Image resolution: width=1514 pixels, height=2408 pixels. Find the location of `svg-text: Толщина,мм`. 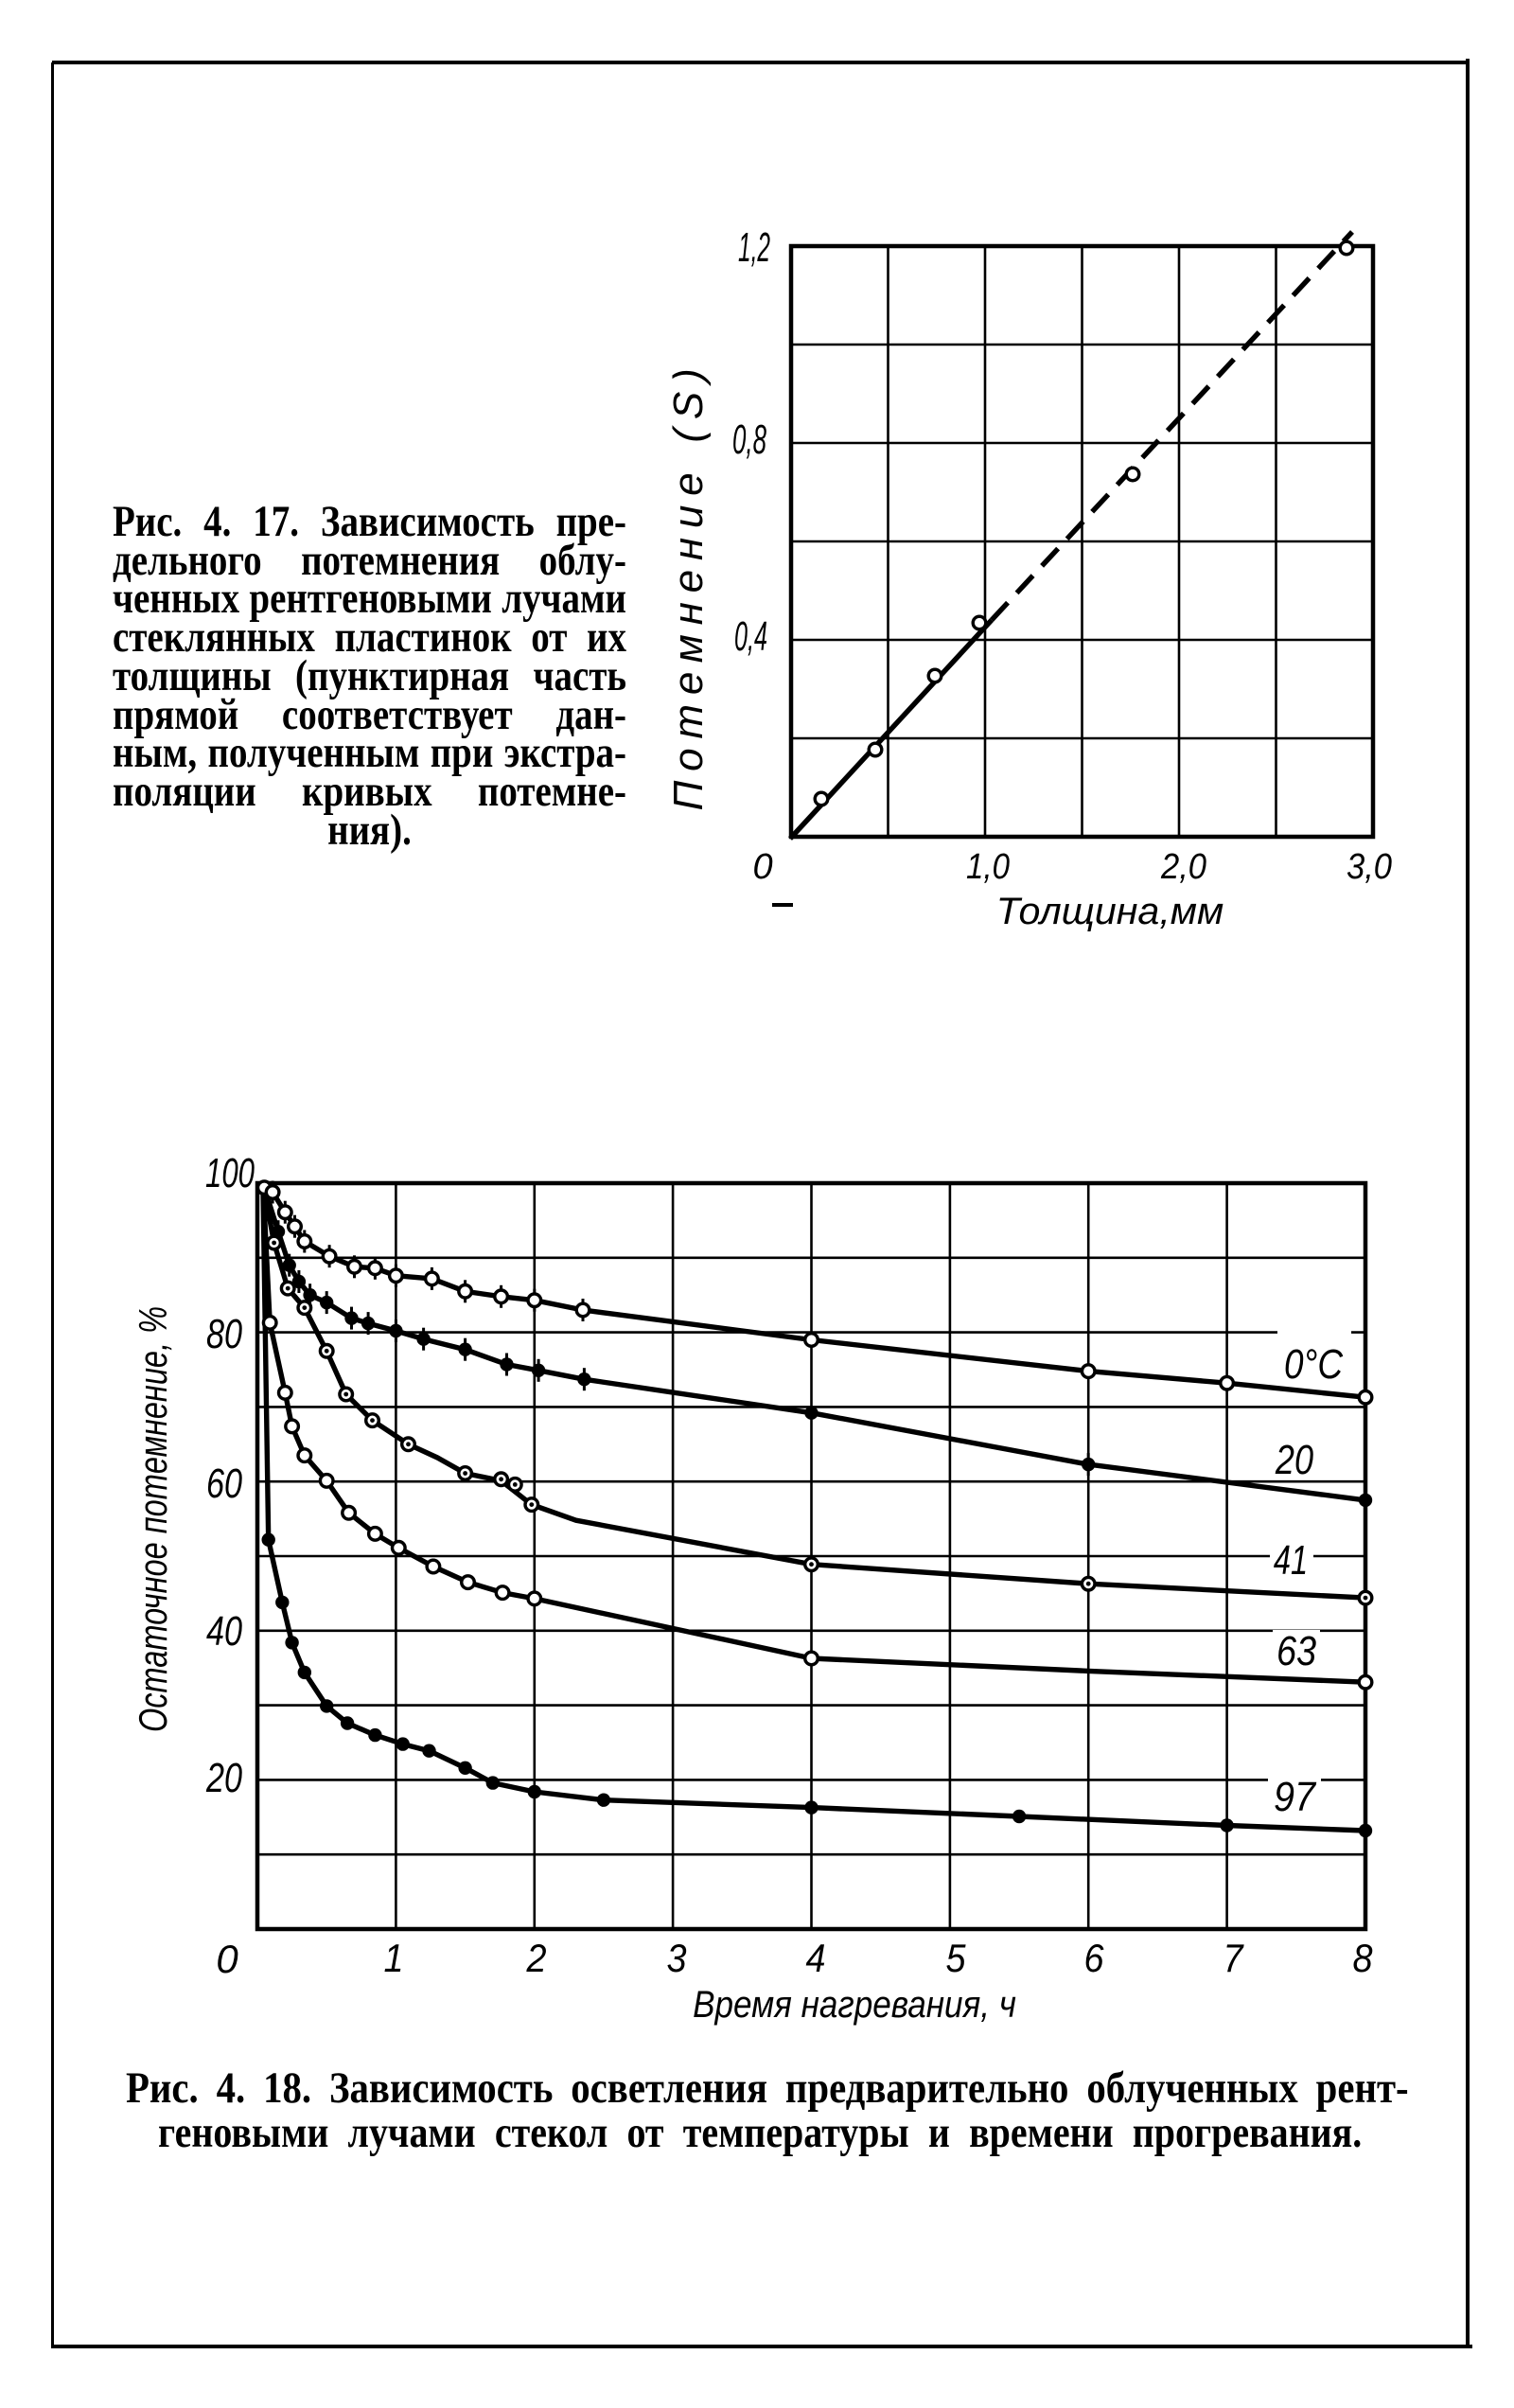

svg-text: Толщина,мм is located at coordinates (1110, 911).